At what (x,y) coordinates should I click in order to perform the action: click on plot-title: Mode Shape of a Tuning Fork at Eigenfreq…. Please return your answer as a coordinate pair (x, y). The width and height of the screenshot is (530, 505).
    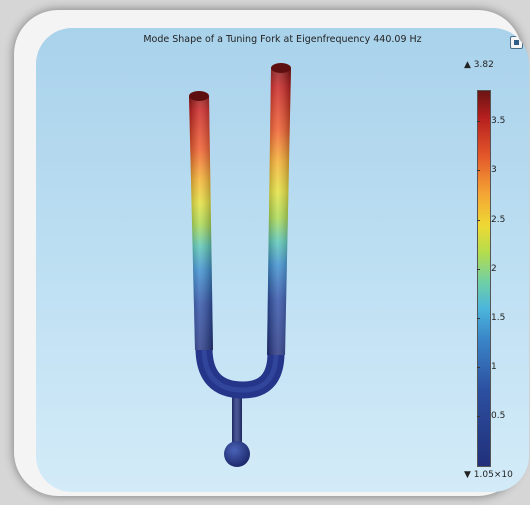
    Looking at the image, I should click on (282, 39).